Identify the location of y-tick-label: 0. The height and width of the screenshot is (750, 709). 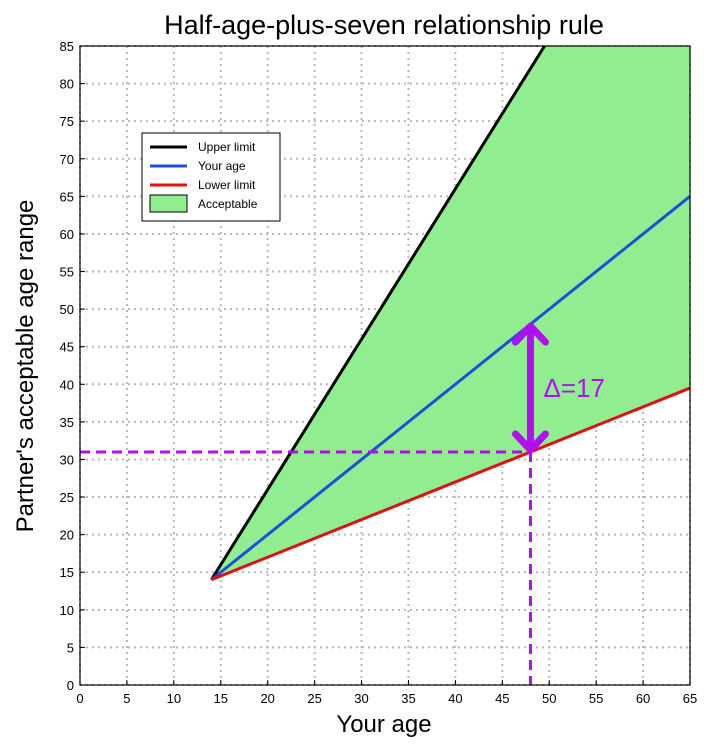
(70, 685).